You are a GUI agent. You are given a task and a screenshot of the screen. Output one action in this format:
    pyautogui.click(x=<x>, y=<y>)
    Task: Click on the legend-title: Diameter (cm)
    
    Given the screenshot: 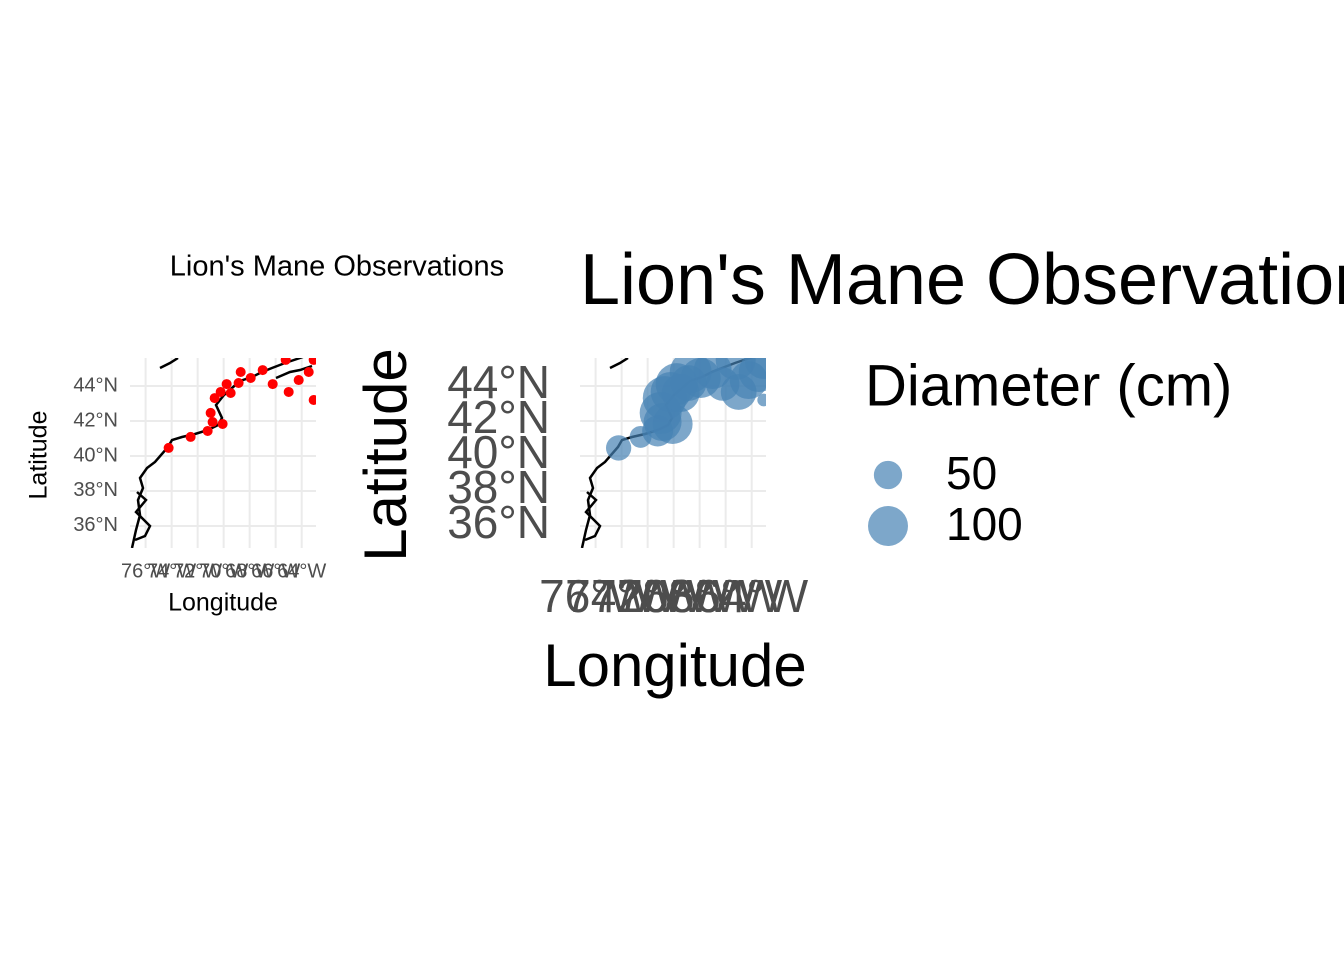 What is the action you would take?
    pyautogui.click(x=1048, y=385)
    